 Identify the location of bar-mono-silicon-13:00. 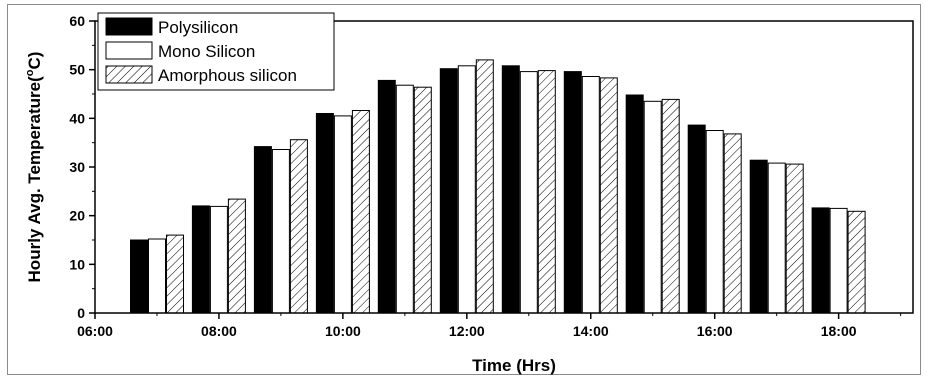
(528, 192).